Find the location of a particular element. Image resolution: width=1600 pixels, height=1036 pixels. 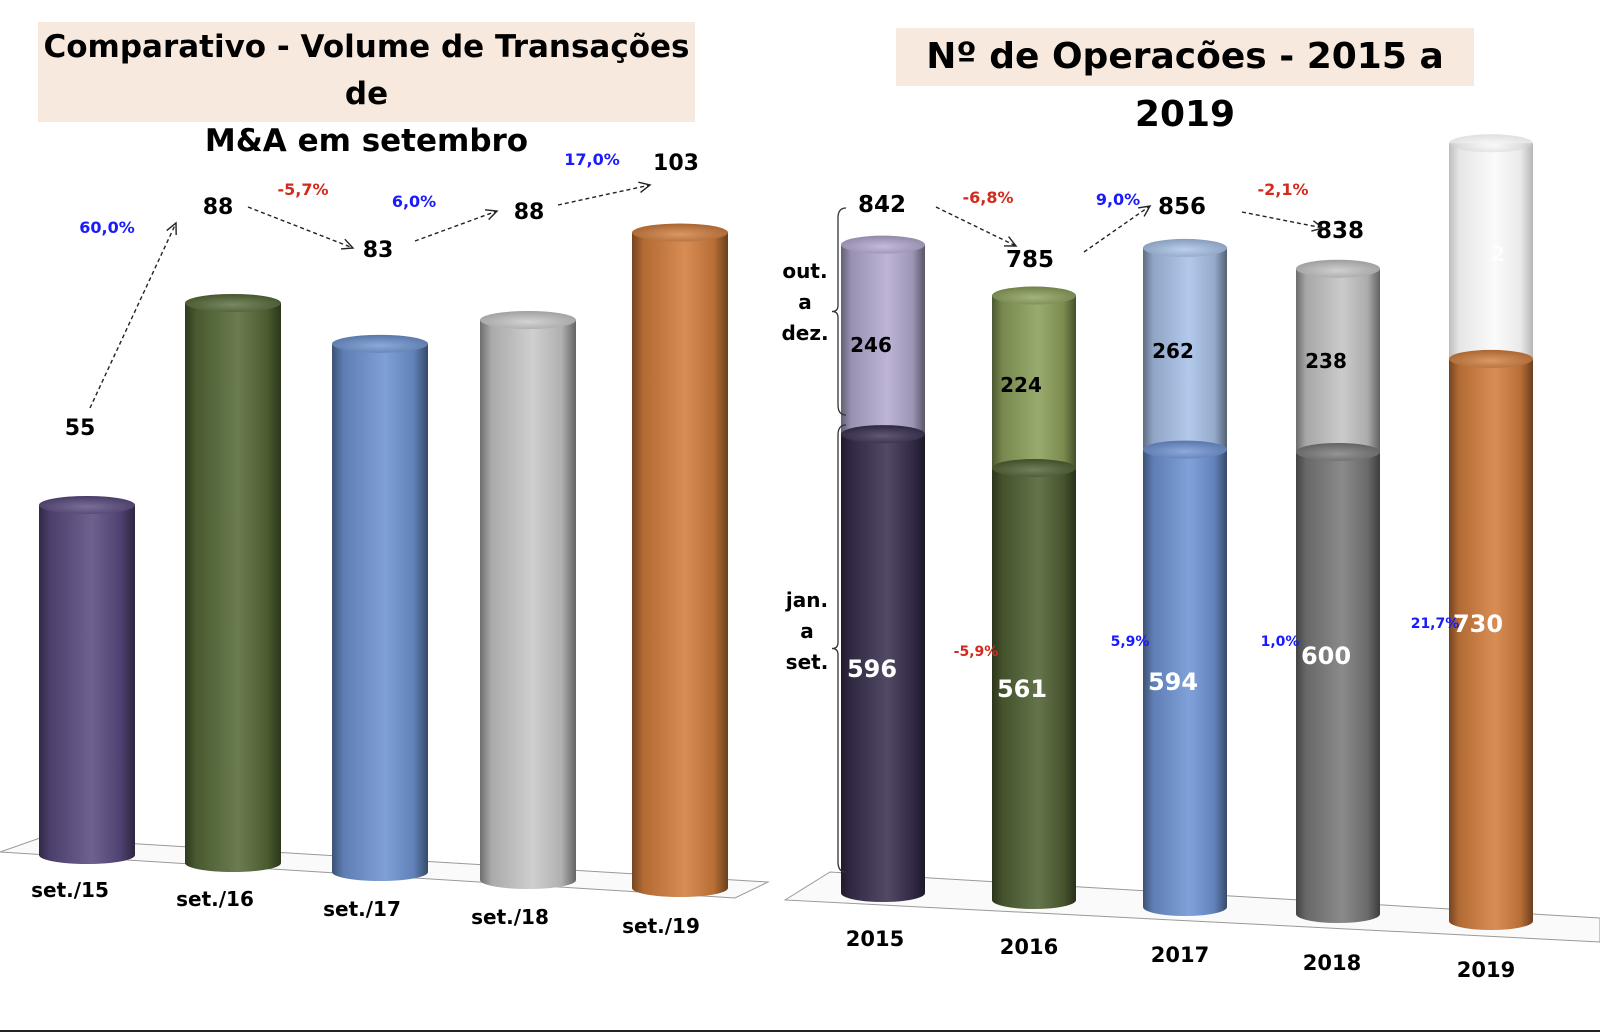

bar-upper-2015 is located at coordinates (883, 339).